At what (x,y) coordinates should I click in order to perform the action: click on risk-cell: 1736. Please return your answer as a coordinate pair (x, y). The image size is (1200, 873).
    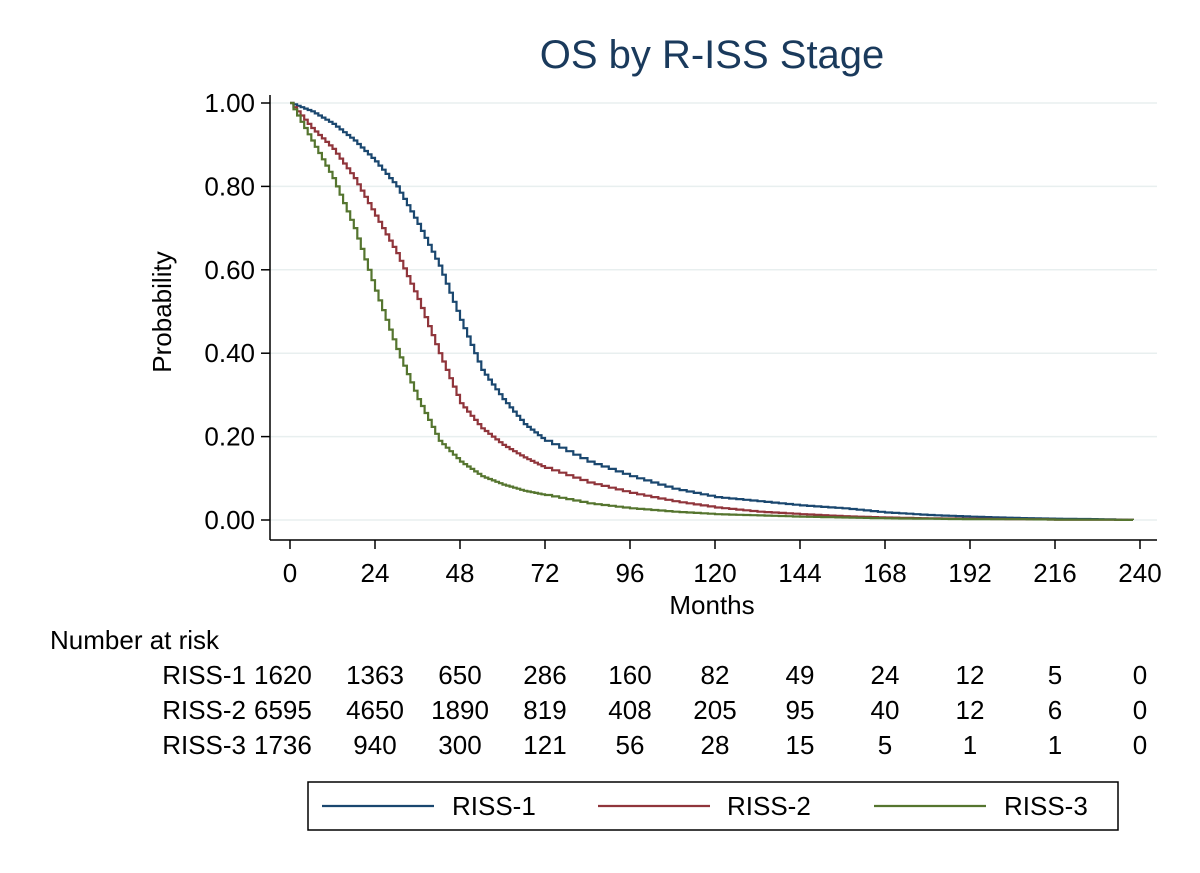
    Looking at the image, I should click on (283, 745).